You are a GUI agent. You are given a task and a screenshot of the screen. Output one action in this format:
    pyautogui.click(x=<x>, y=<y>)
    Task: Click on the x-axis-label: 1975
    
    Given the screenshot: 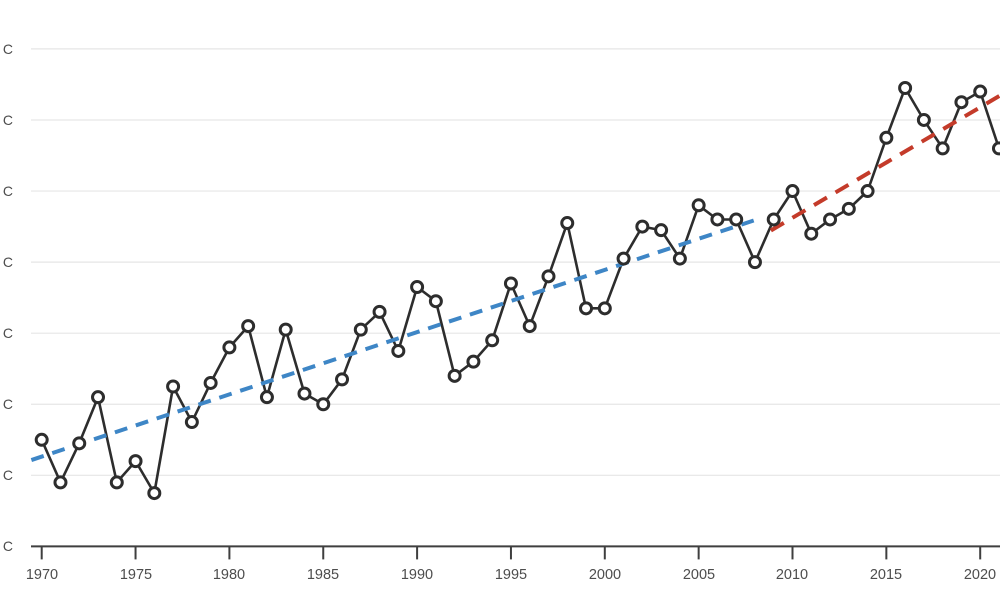 What is the action you would take?
    pyautogui.click(x=136, y=575)
    